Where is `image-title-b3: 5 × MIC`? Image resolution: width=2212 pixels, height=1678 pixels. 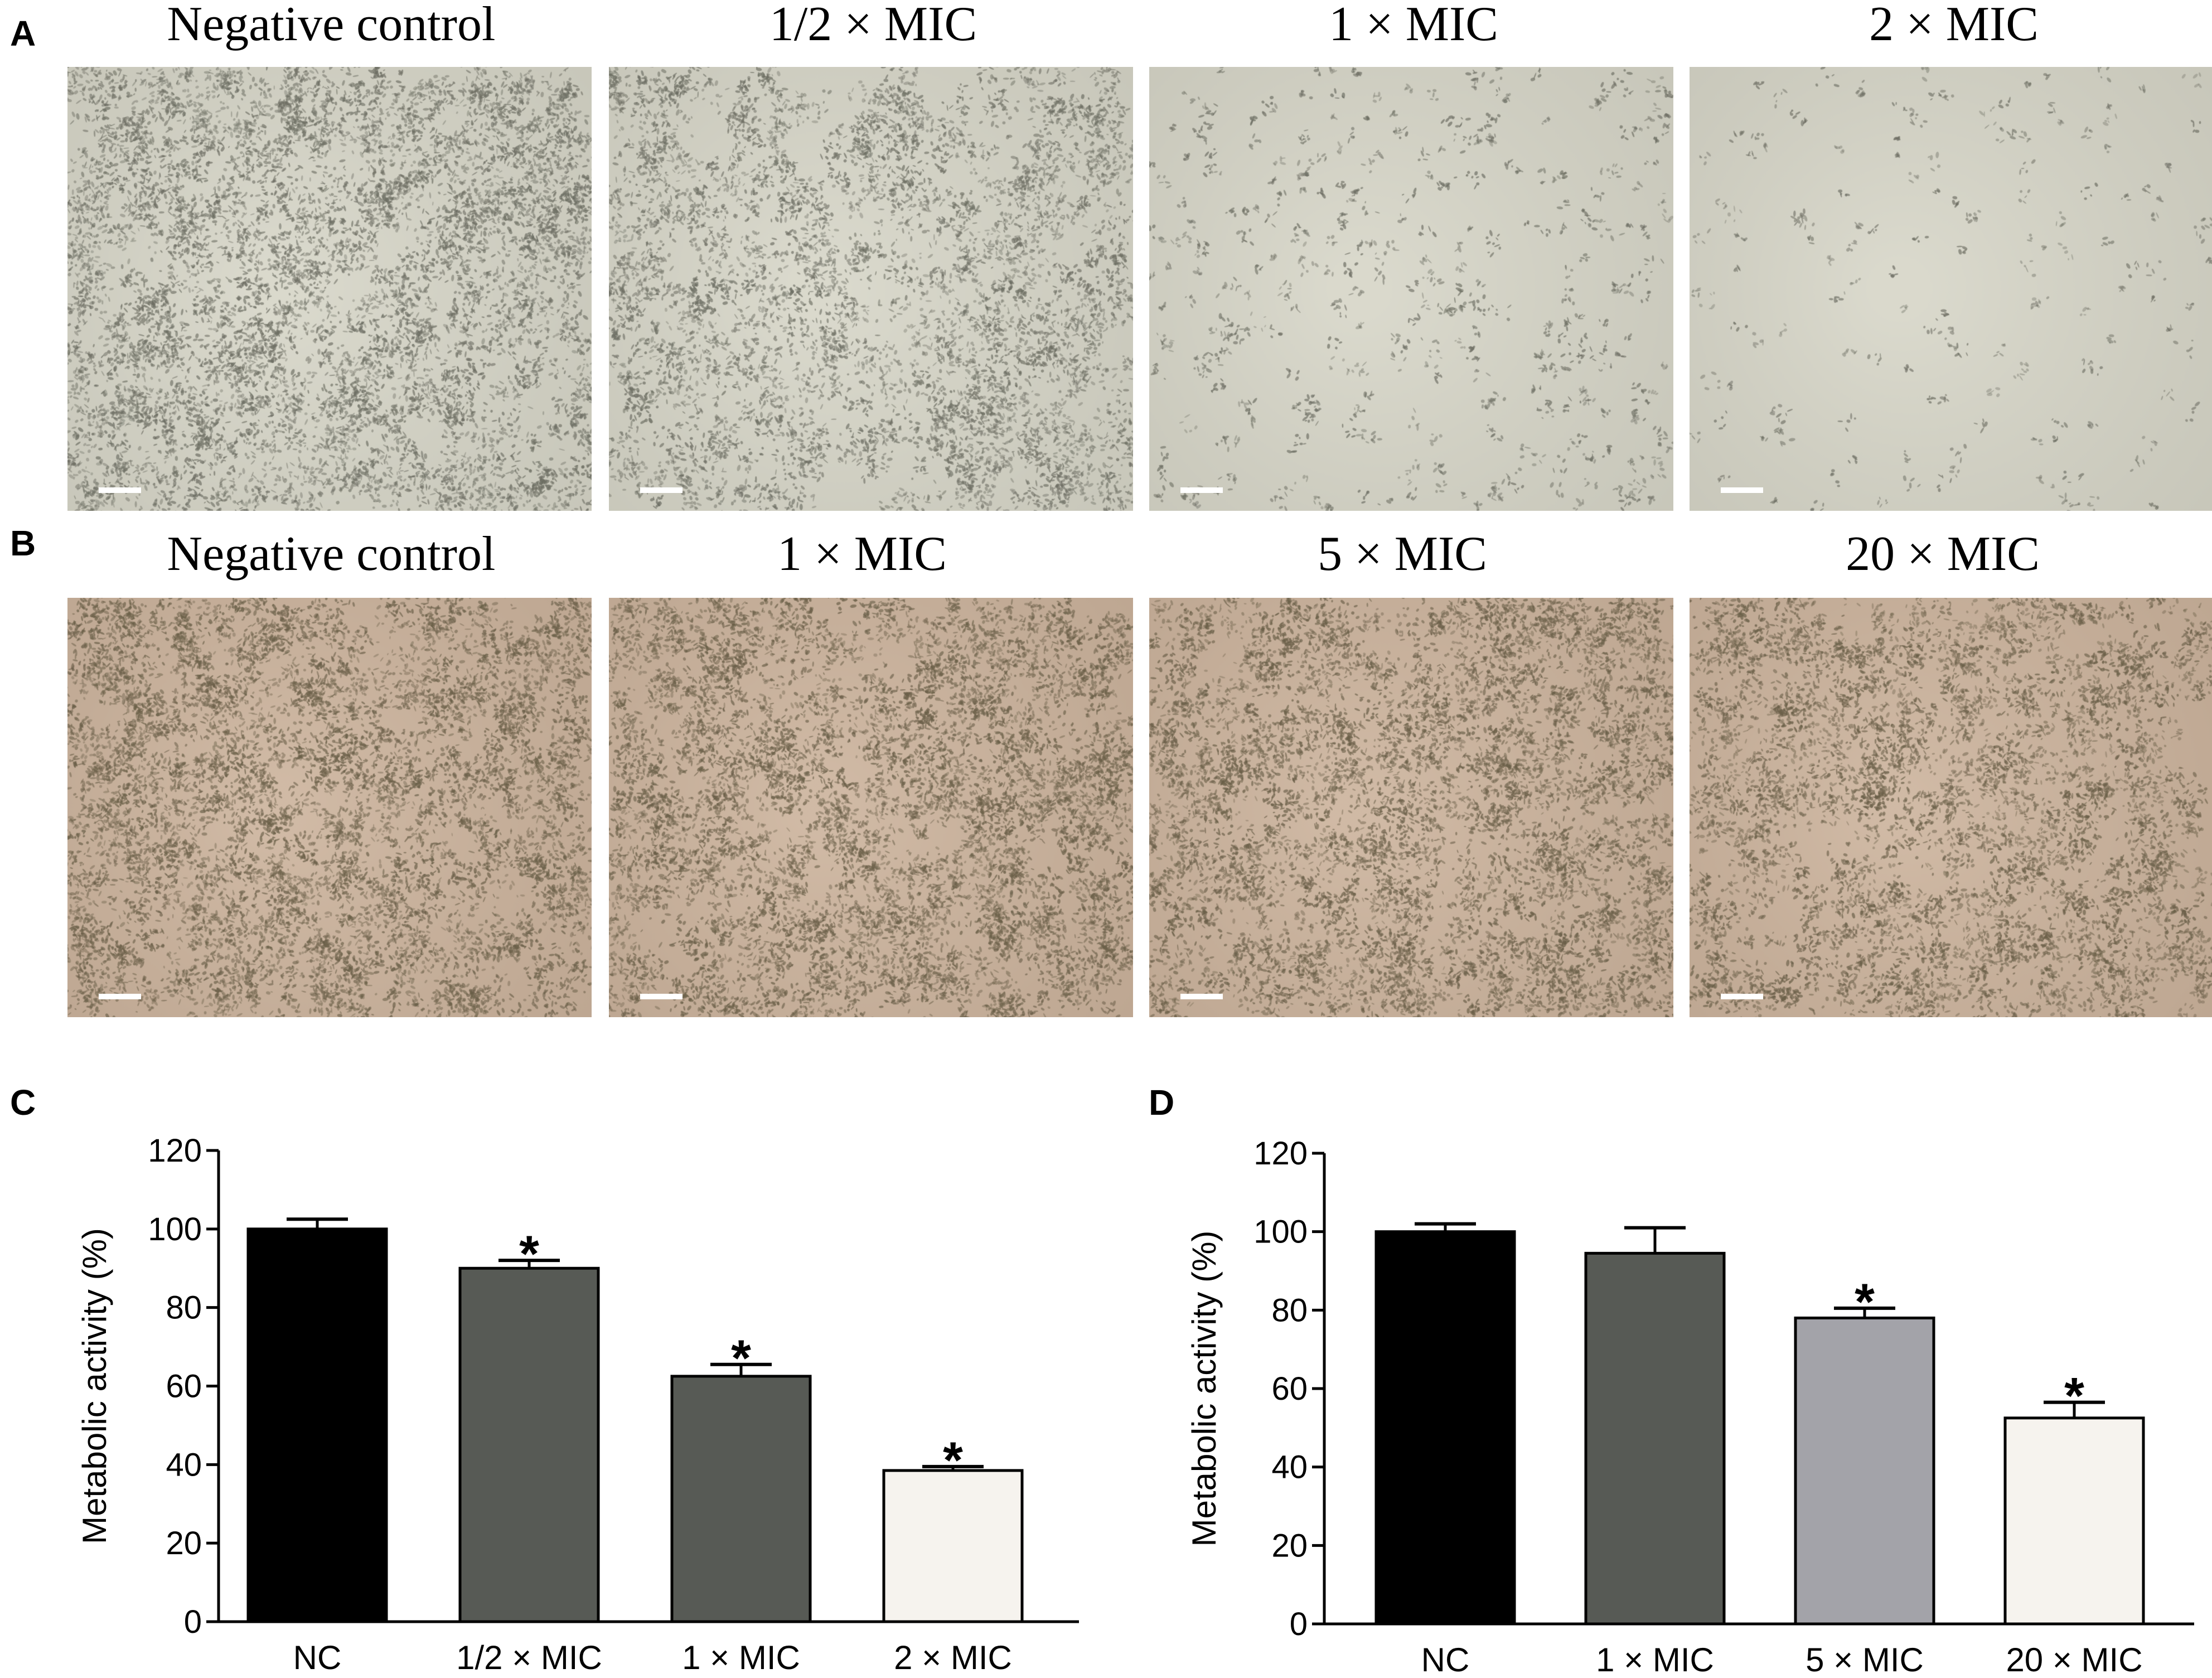 image-title-b3: 5 × MIC is located at coordinates (1402, 554).